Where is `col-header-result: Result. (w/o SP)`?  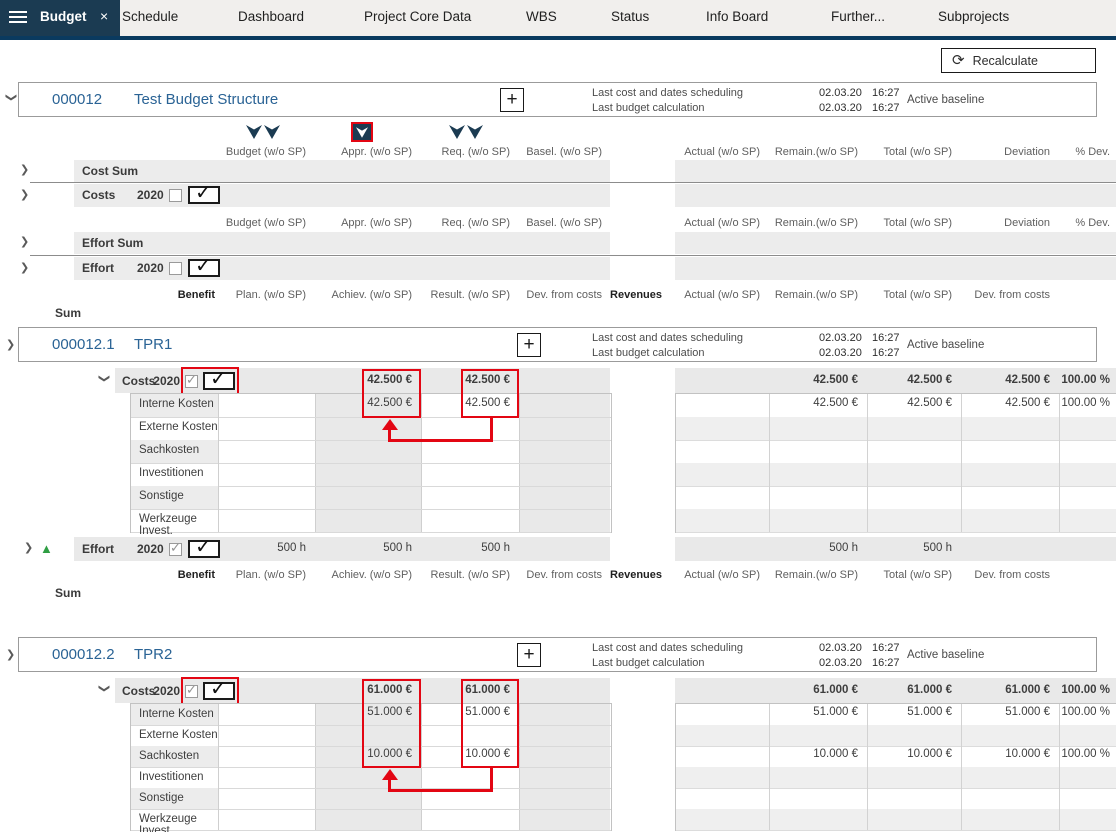 col-header-result: Result. (w/o SP) is located at coordinates (470, 575).